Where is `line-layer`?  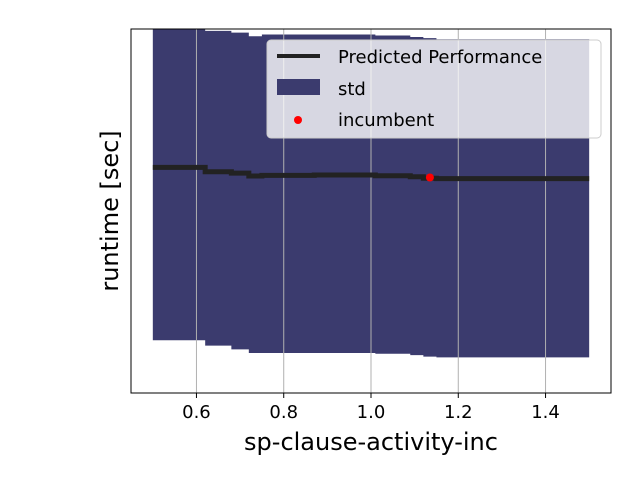 line-layer is located at coordinates (371, 173).